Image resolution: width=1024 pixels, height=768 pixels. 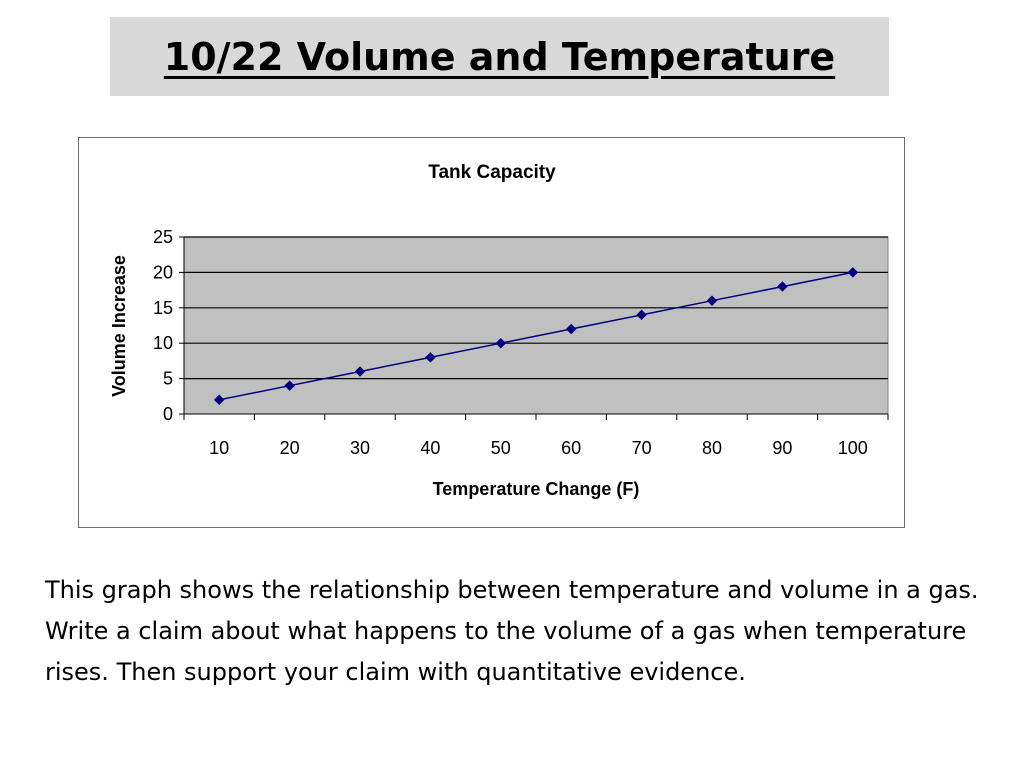 I want to click on x-tick-label: 100, so click(x=853, y=448).